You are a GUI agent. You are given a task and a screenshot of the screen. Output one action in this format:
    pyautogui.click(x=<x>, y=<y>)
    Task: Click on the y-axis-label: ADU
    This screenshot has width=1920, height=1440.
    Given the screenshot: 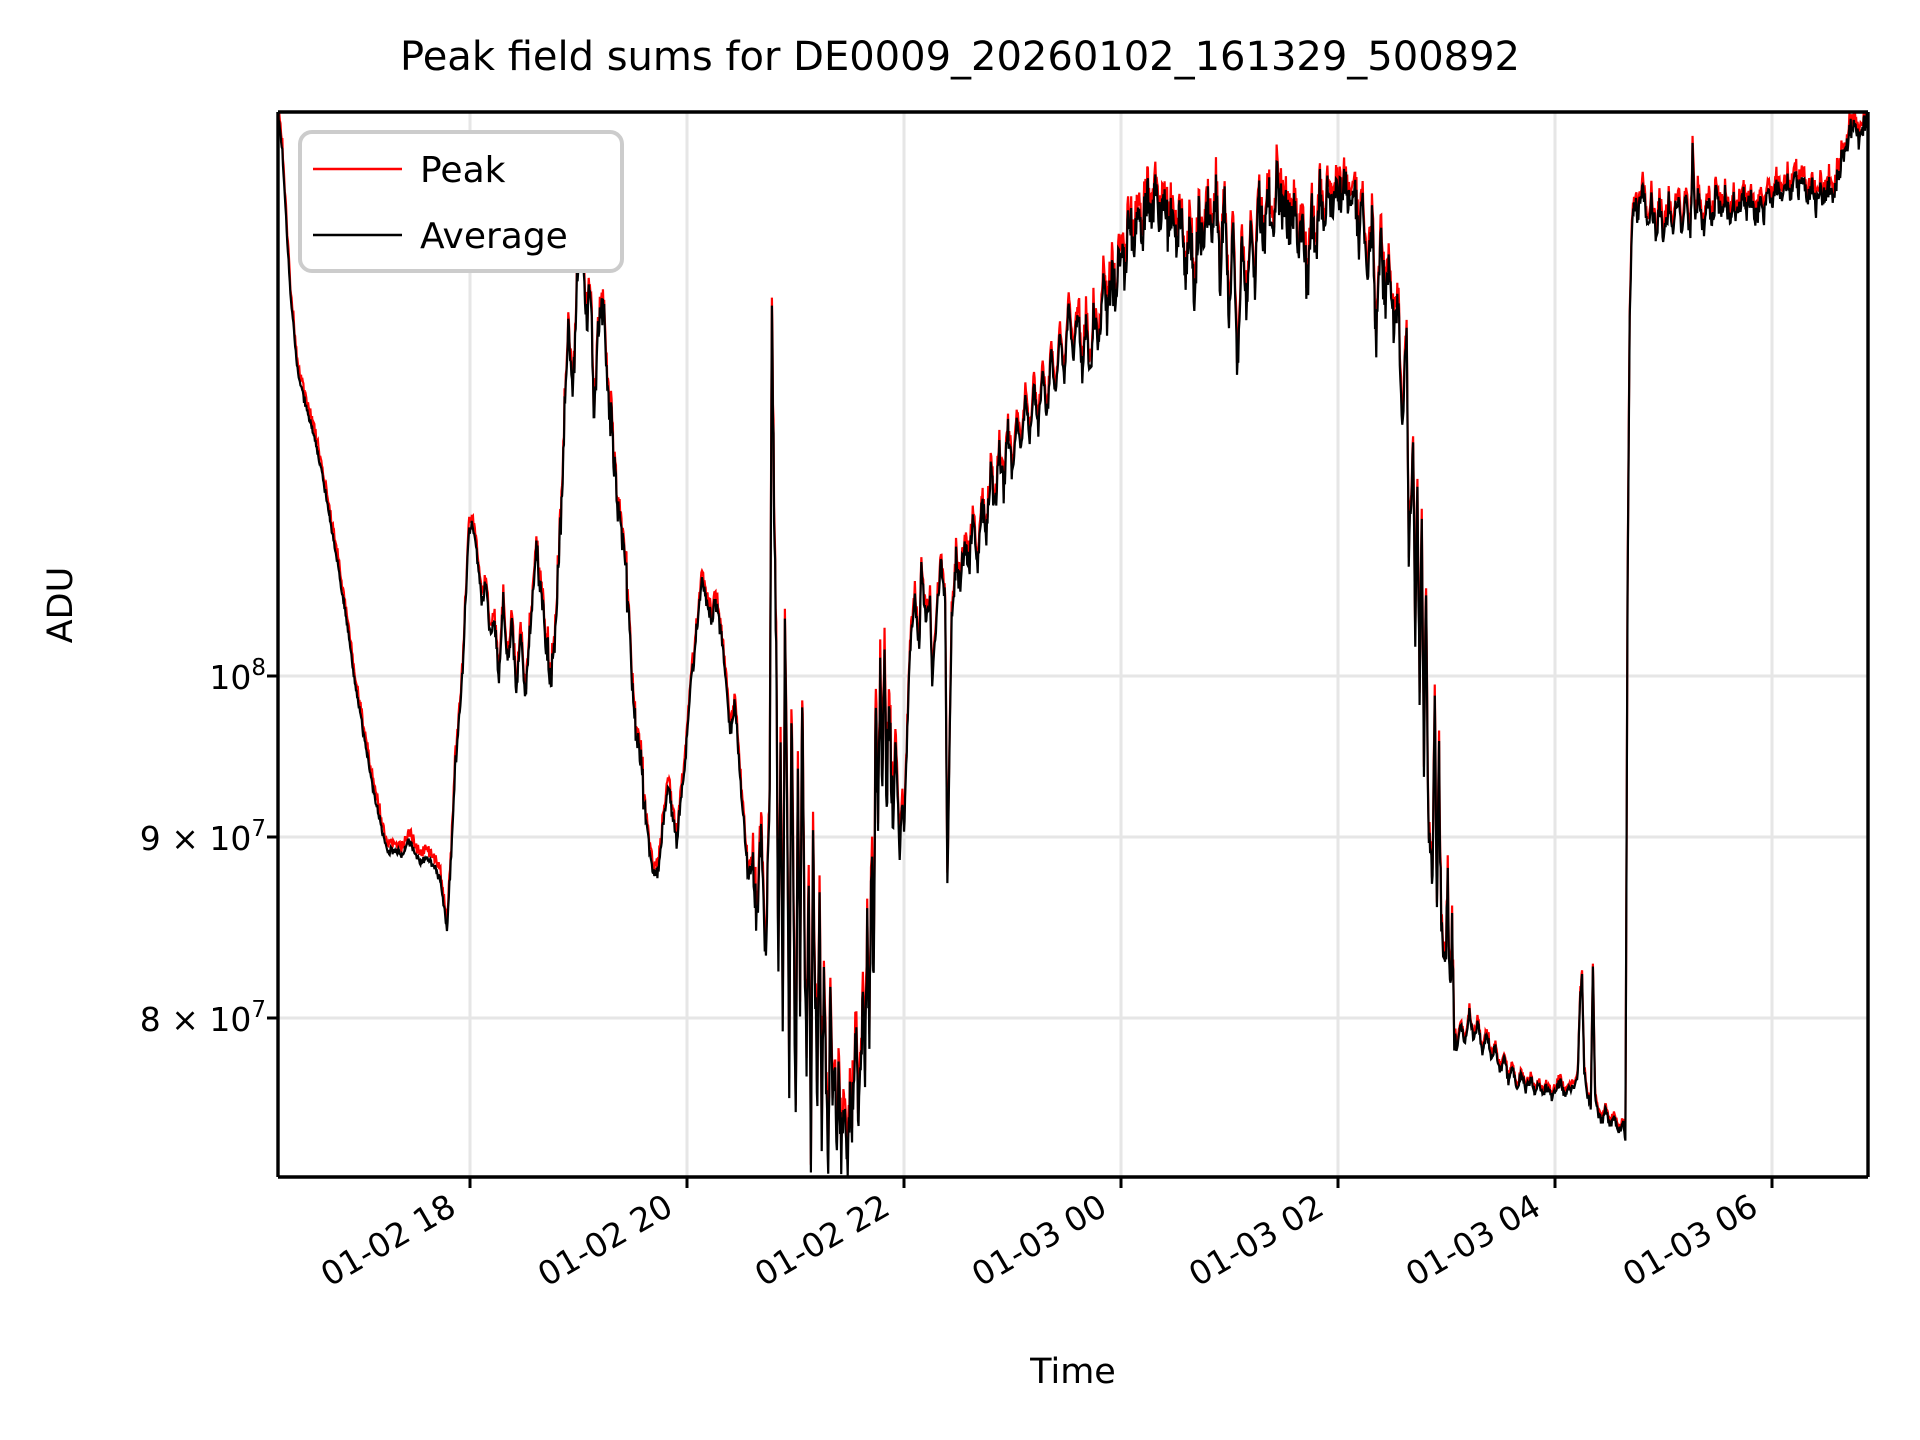 What is the action you would take?
    pyautogui.click(x=61, y=605)
    